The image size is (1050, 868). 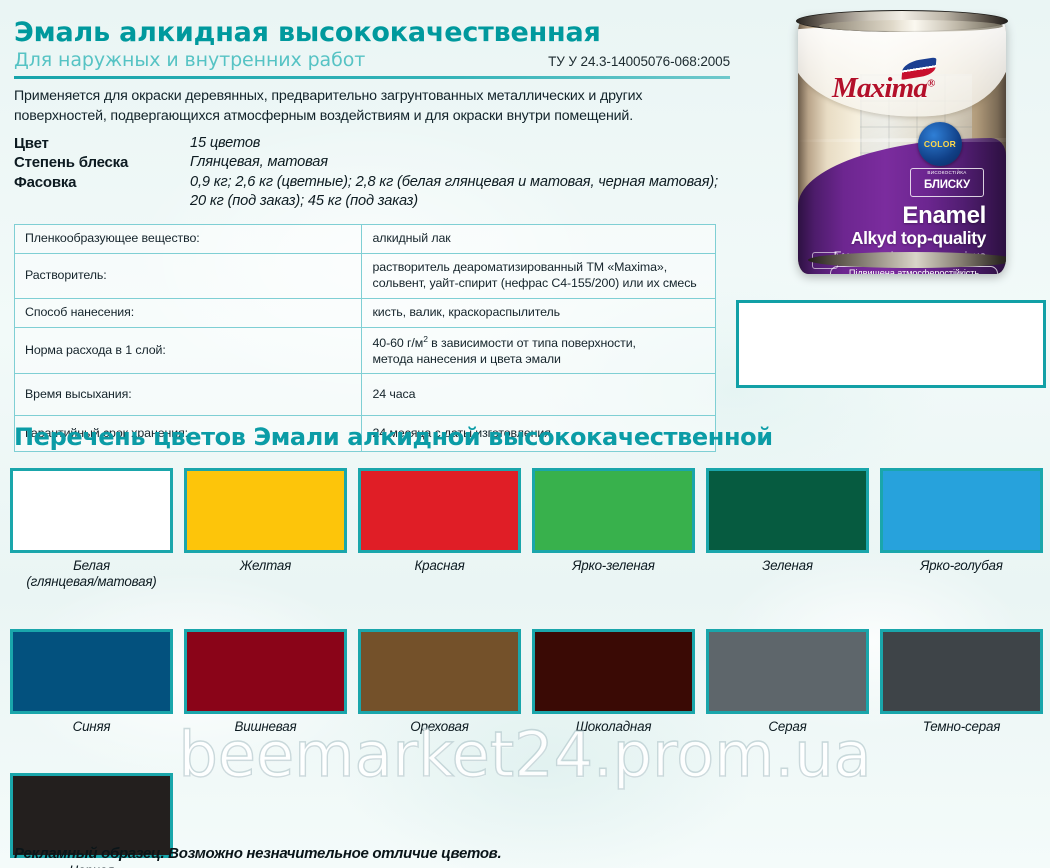 What do you see at coordinates (190, 60) in the screenshot?
I see `page-subtitle: Для наружных и внутренних работ` at bounding box center [190, 60].